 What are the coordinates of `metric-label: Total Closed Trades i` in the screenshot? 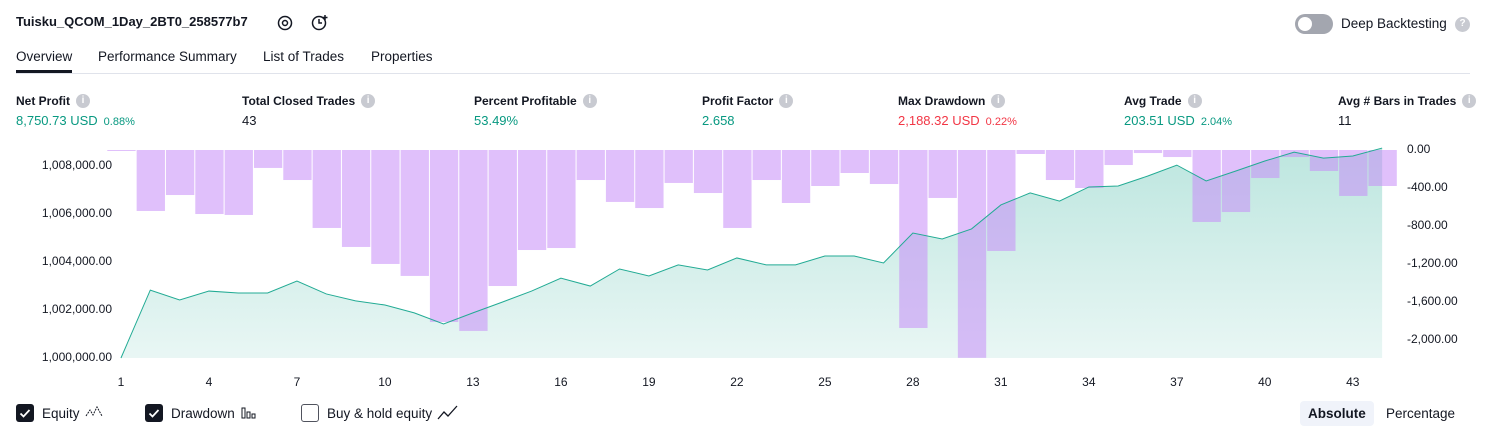 It's located at (309, 101).